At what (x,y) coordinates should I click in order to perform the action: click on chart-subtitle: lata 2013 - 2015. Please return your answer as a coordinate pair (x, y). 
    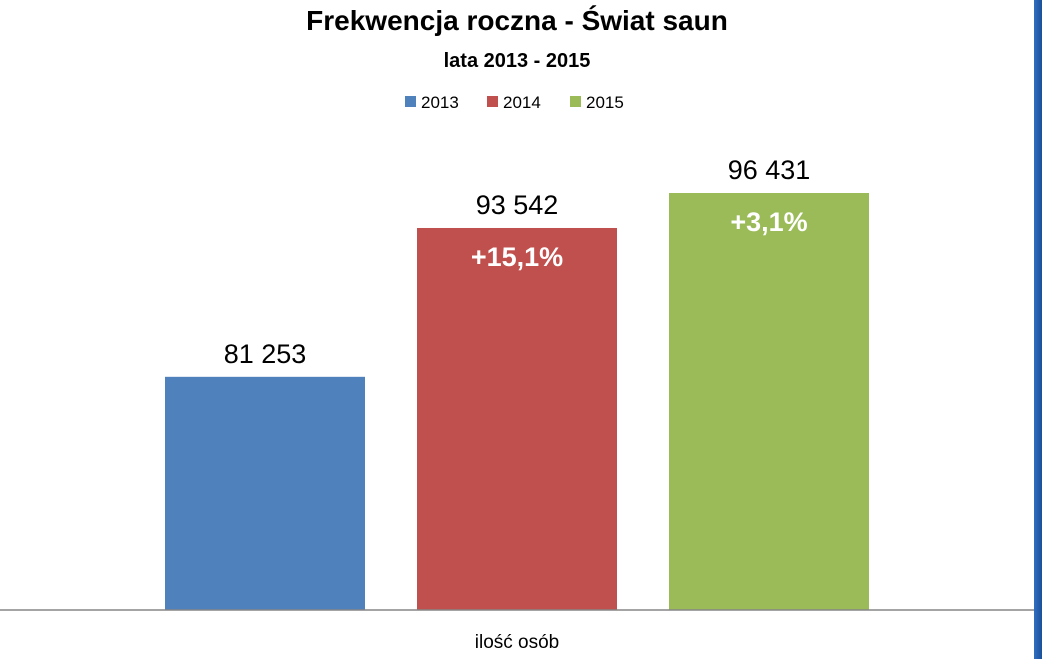
    Looking at the image, I should click on (517, 61).